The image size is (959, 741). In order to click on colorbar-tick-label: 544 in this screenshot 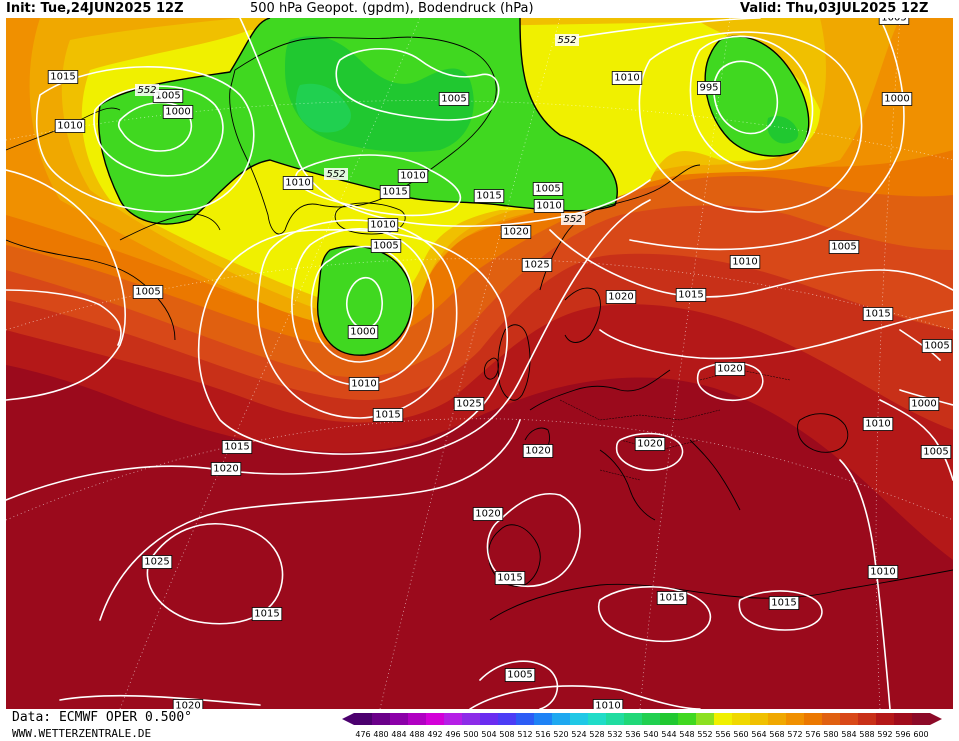, I will do `click(668, 734)`.